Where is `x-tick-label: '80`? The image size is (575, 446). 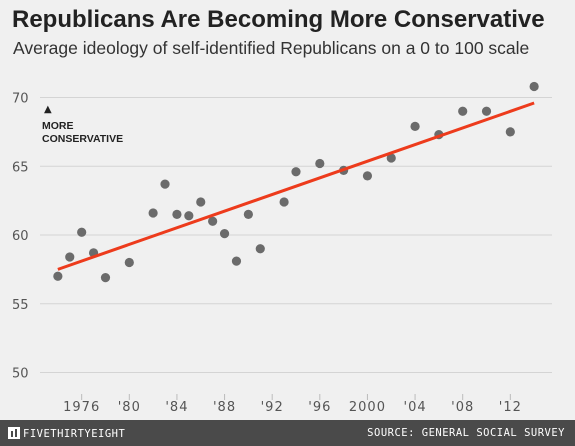 x-tick-label: '80 is located at coordinates (129, 407).